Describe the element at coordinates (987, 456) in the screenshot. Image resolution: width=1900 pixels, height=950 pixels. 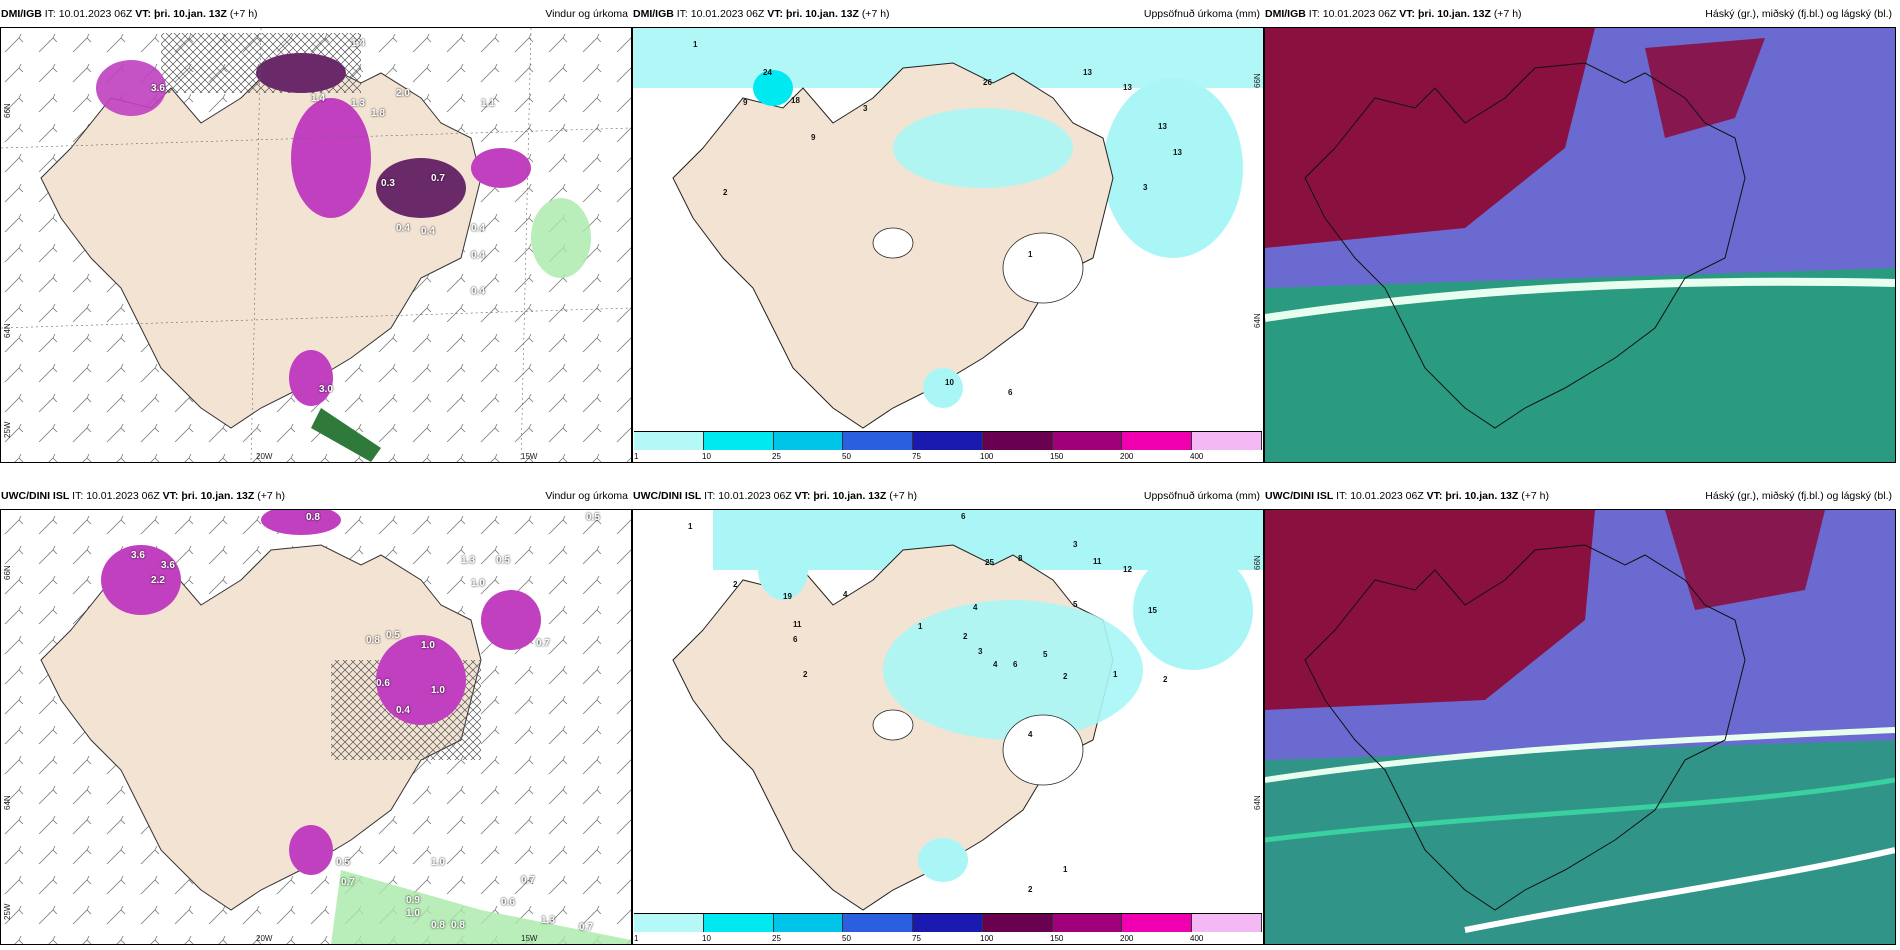
I see `legend-tick: 100` at that location.